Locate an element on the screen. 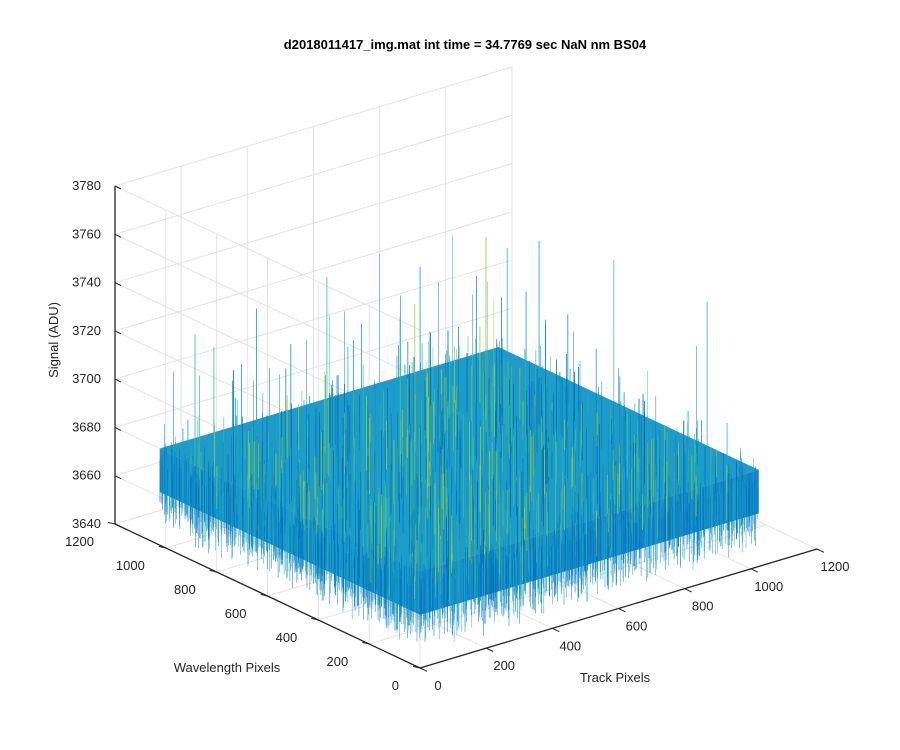  x-tick-label: 400 is located at coordinates (570, 645).